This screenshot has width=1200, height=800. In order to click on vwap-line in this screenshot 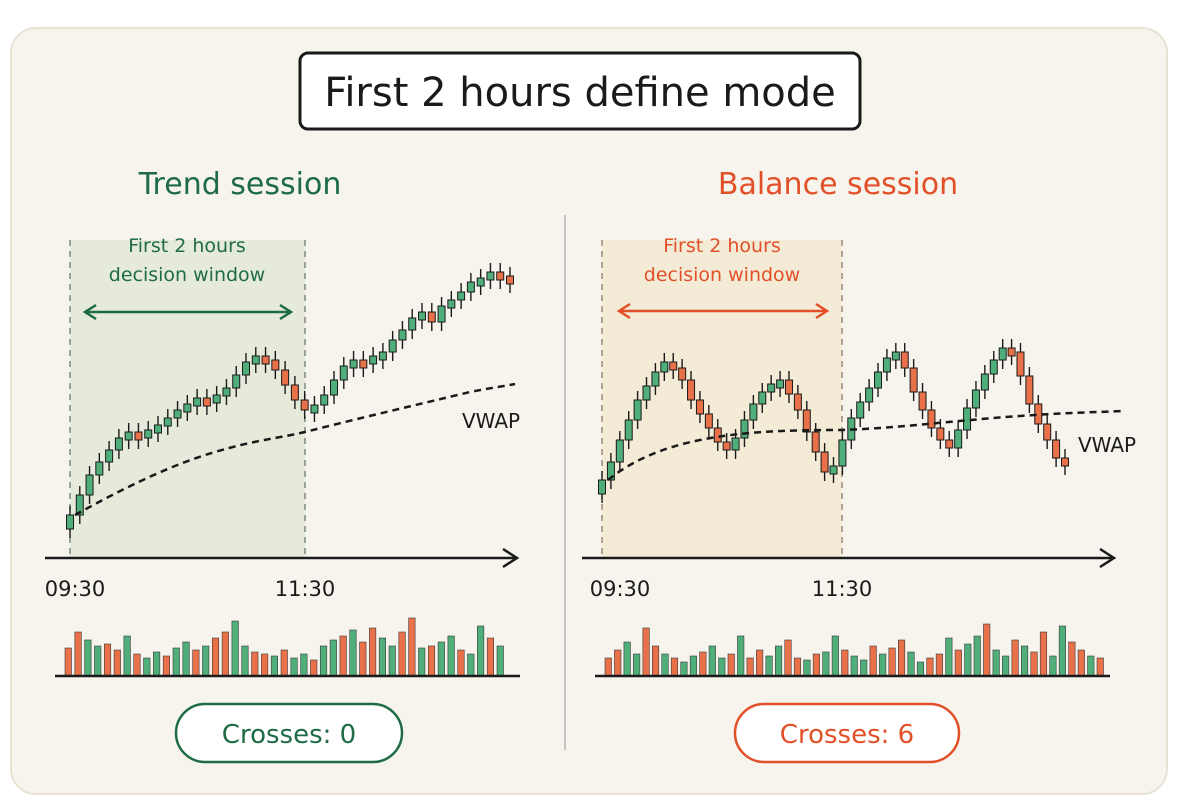, I will do `click(295, 449)`.